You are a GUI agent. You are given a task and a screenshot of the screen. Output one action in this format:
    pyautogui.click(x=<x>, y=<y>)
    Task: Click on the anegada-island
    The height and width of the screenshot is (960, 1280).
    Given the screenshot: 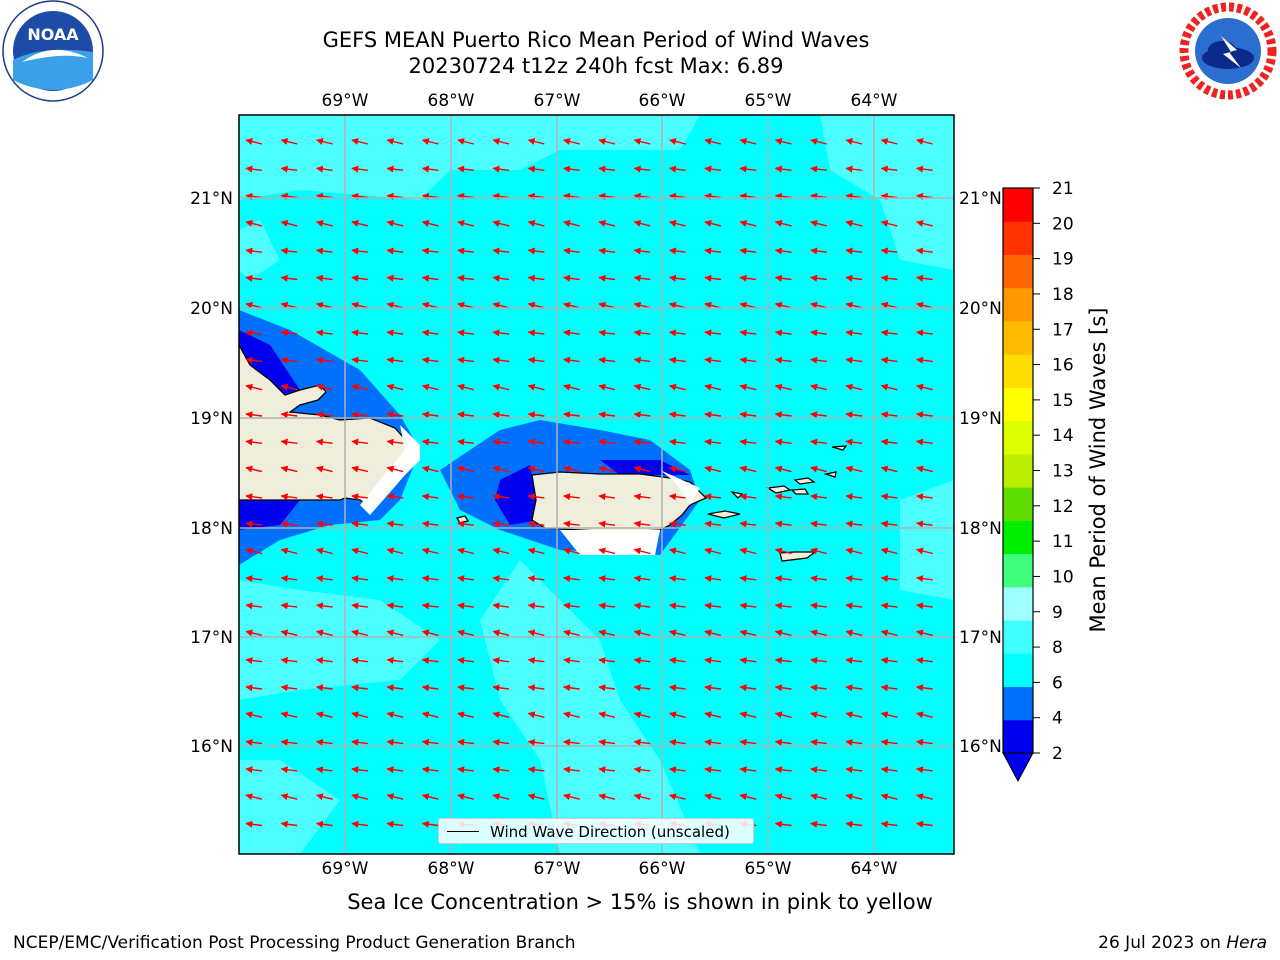 What is the action you would take?
    pyautogui.click(x=839, y=448)
    